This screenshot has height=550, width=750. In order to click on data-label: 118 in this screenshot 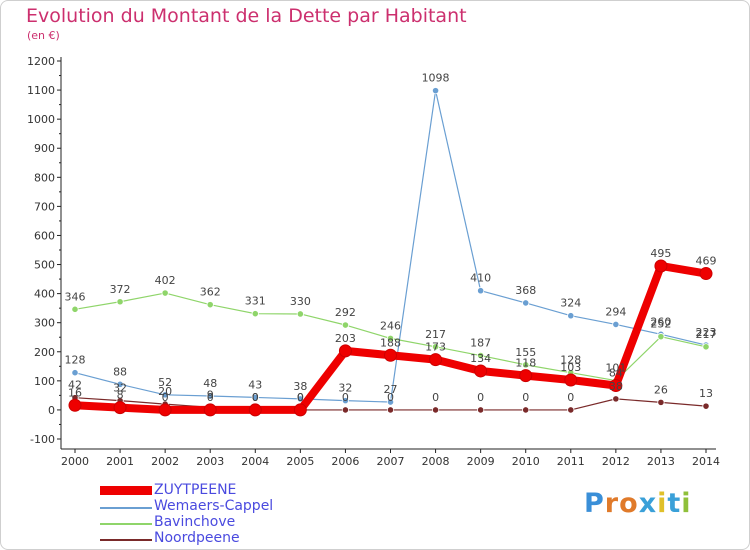, I will do `click(525, 363)`.